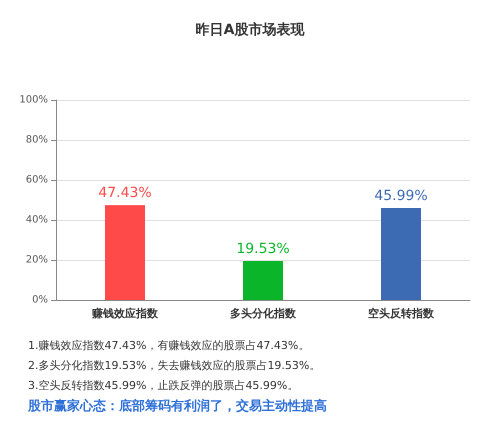 This screenshot has width=500, height=425. What do you see at coordinates (163, 385) in the screenshot?
I see `text: 3.空头反转指数45.99%，止跌反弹的股票占45.99%。` at bounding box center [163, 385].